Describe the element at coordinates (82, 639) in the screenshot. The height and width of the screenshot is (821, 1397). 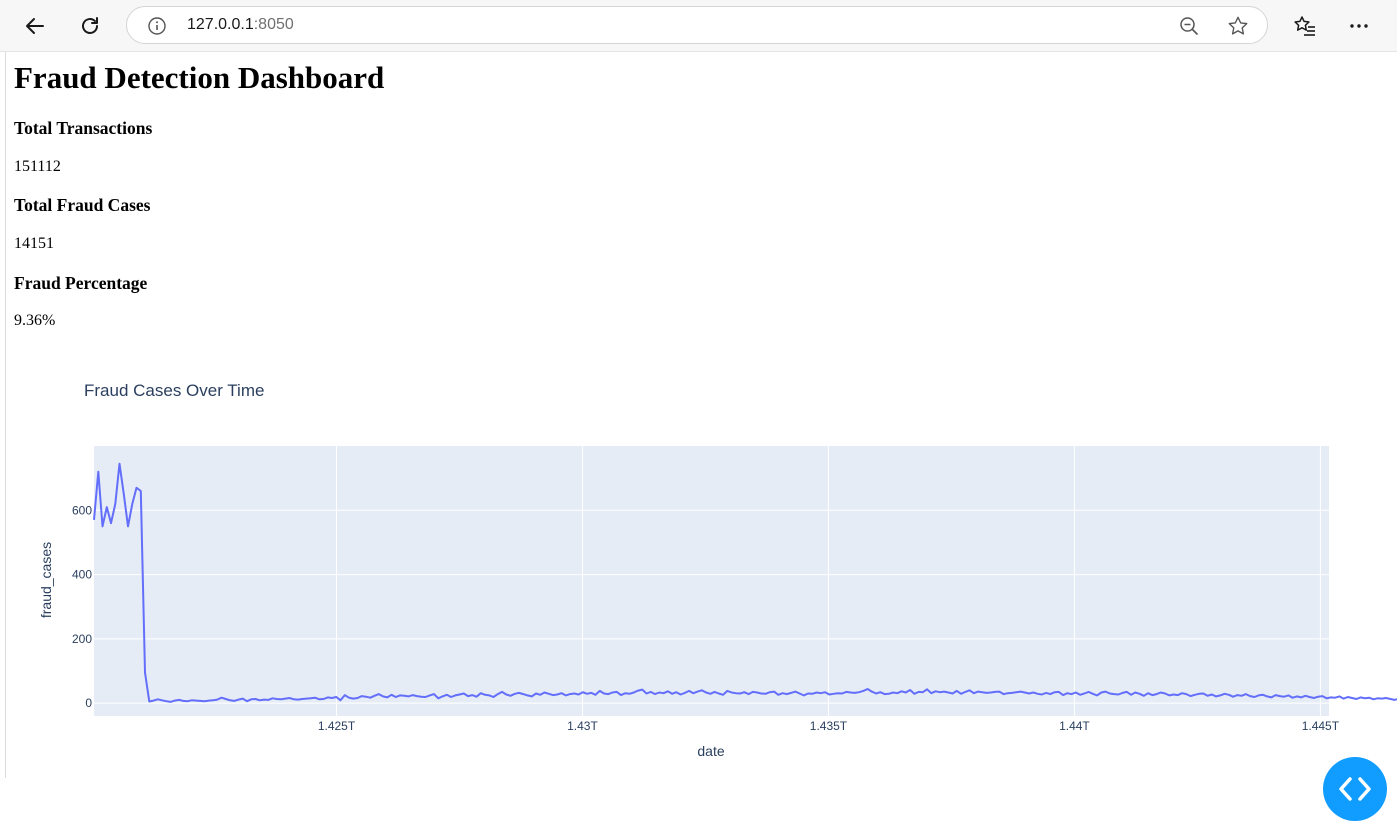
I see `y-tick-label: 200` at that location.